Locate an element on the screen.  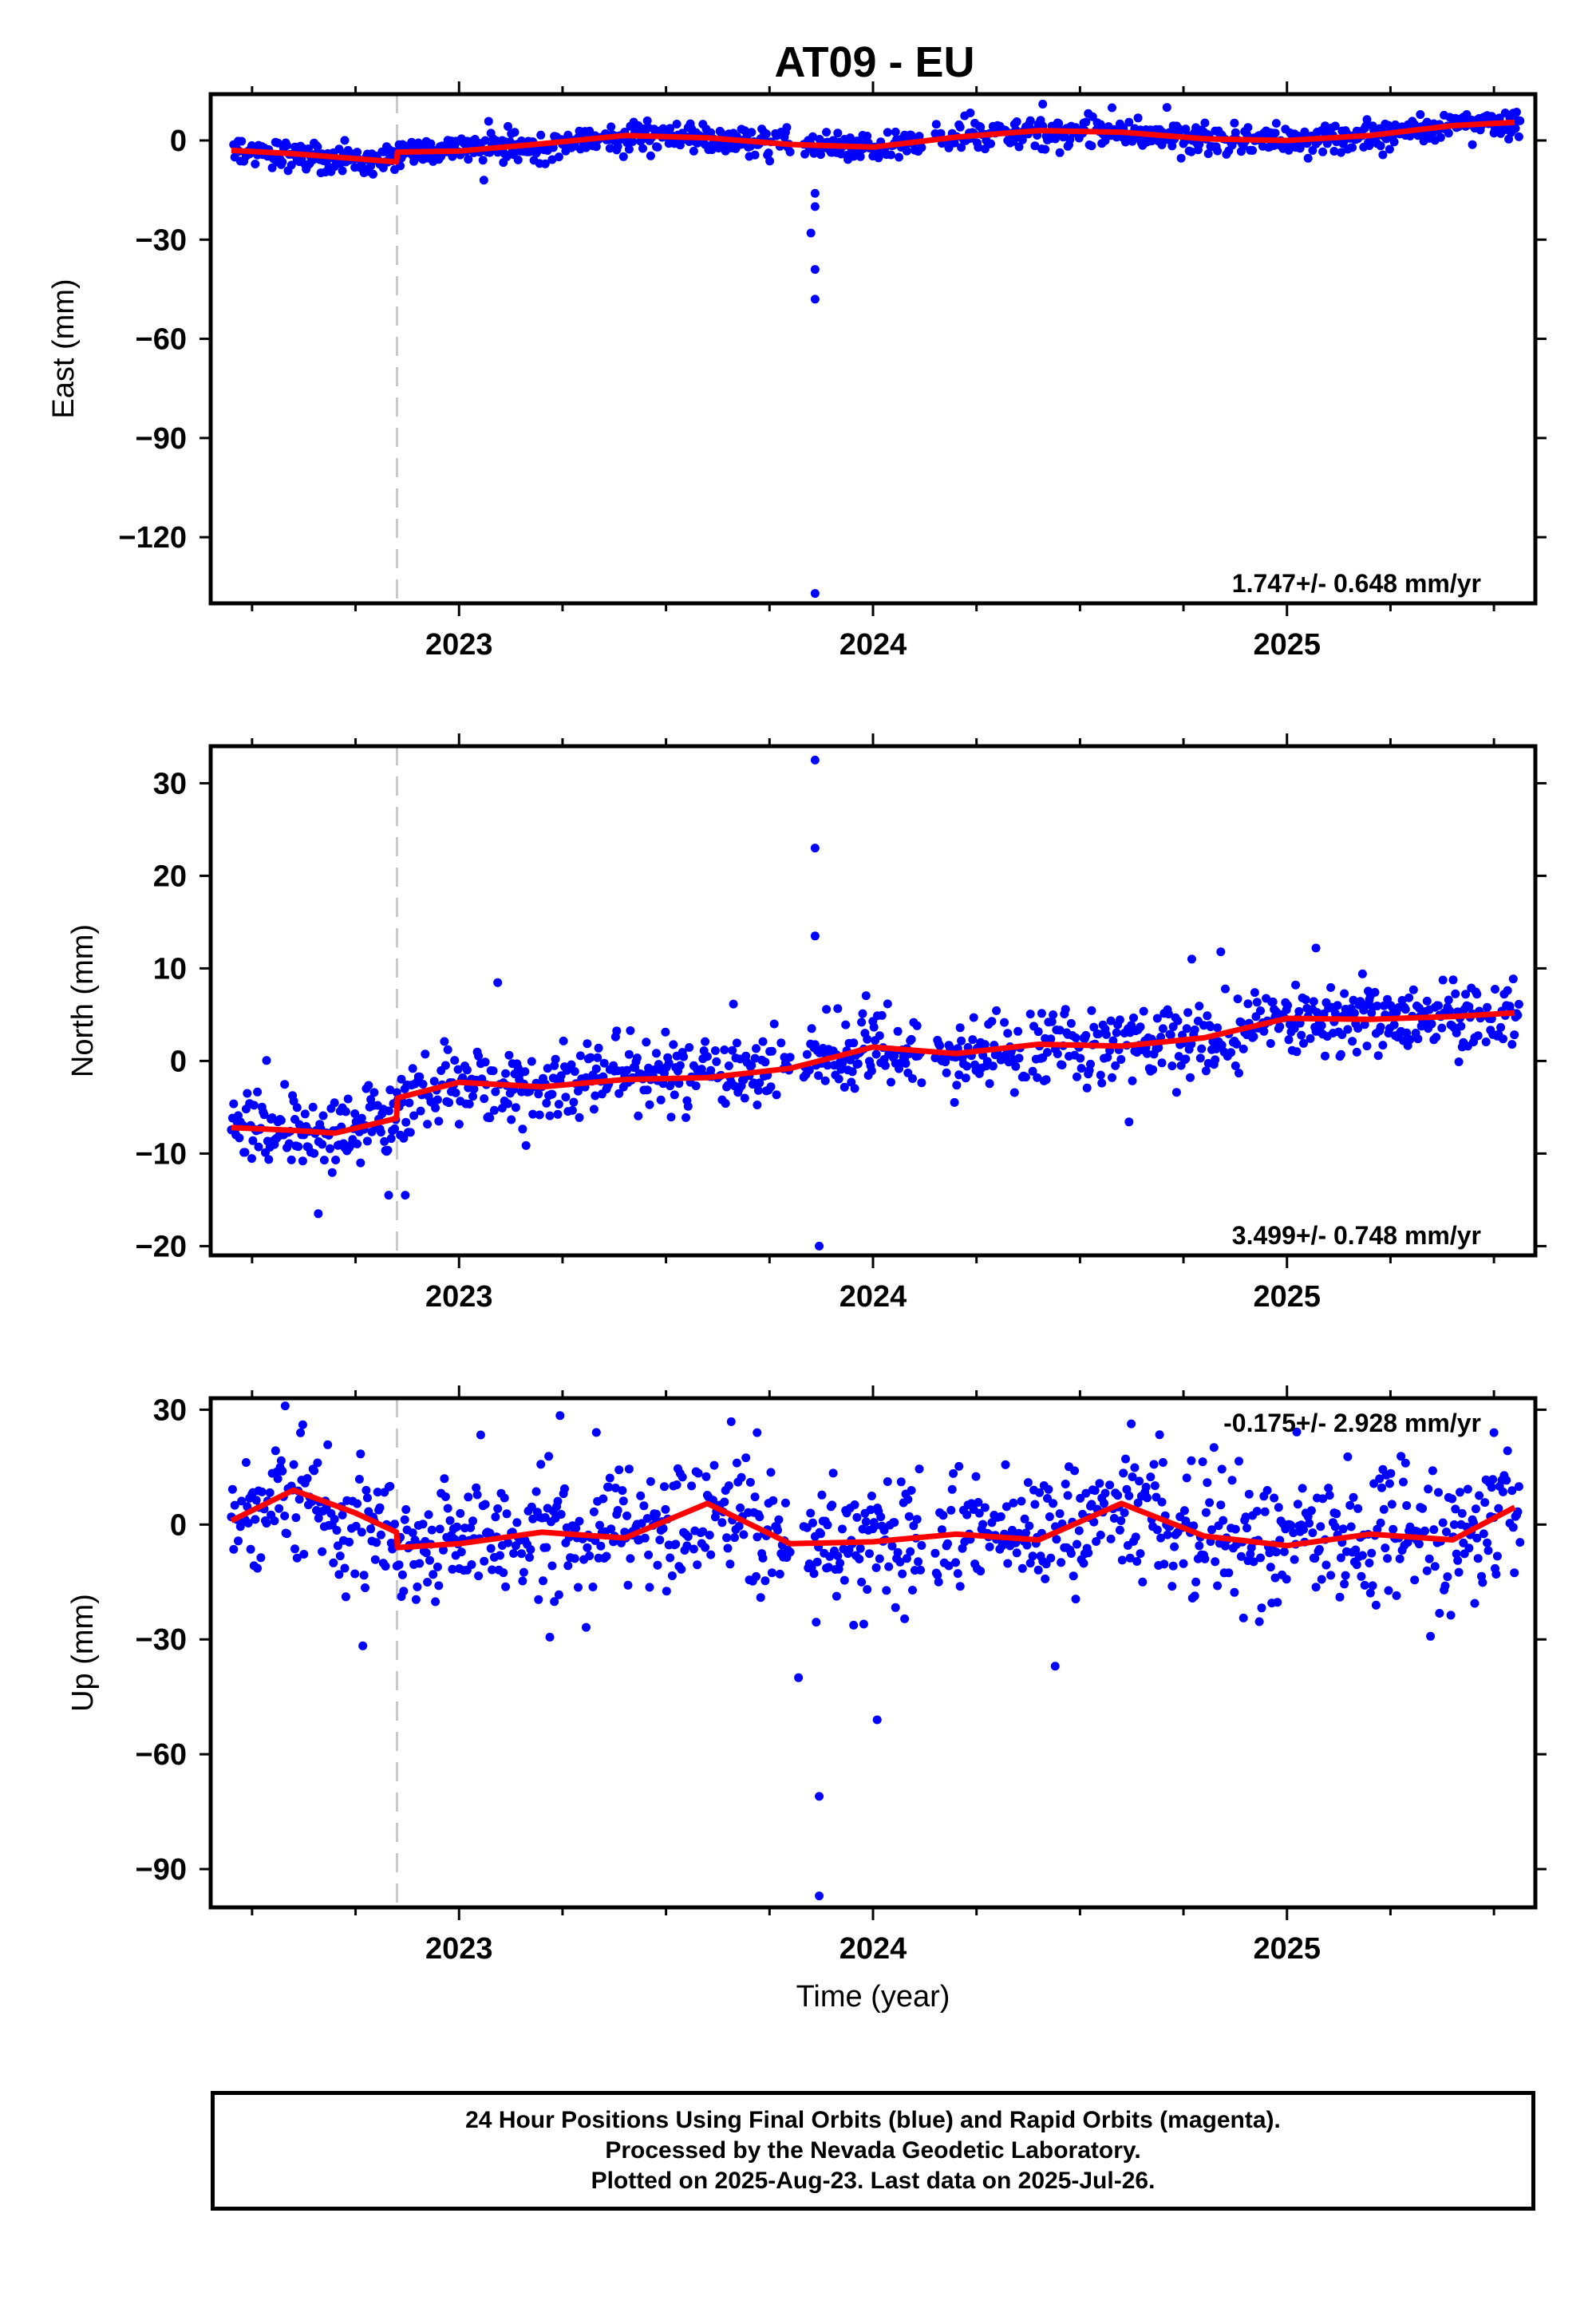
x-axis-label: Time (year) is located at coordinates (873, 1997).